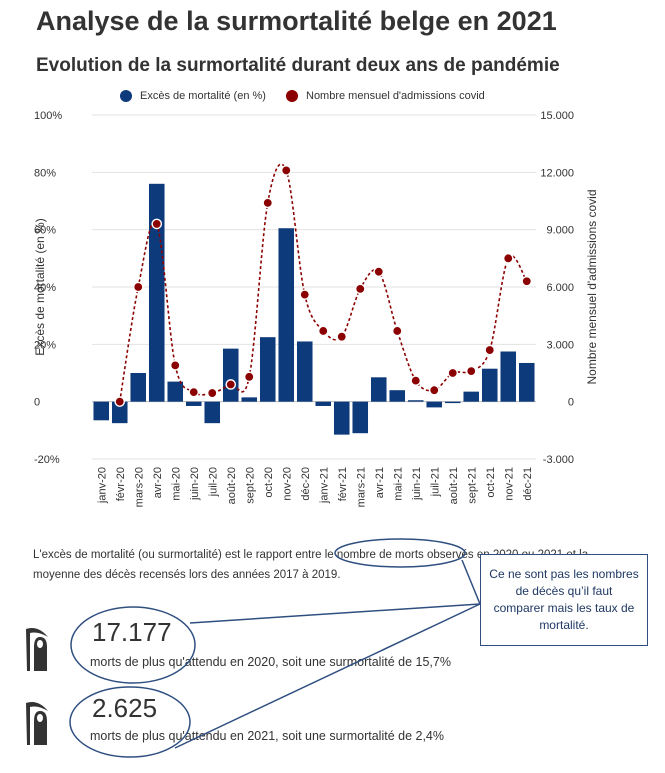 This screenshot has height=773, width=665. What do you see at coordinates (45, 288) in the screenshot?
I see `y-left-tick-label: 40%` at bounding box center [45, 288].